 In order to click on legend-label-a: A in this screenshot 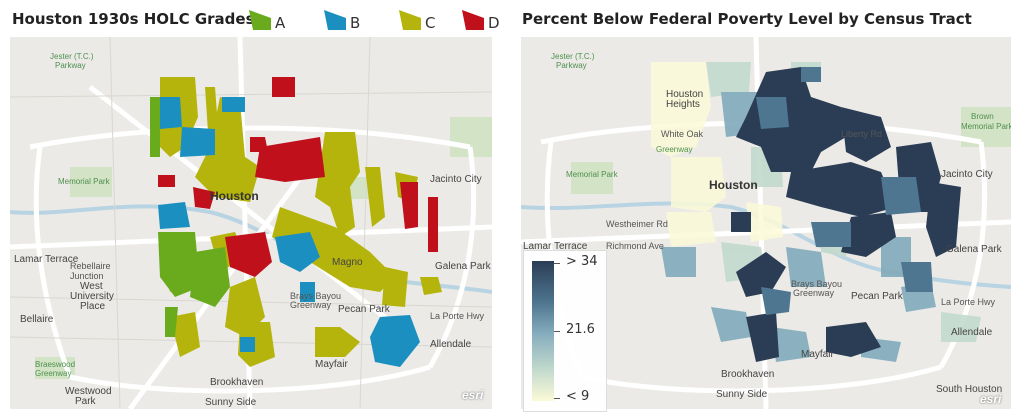, I will do `click(280, 23)`.